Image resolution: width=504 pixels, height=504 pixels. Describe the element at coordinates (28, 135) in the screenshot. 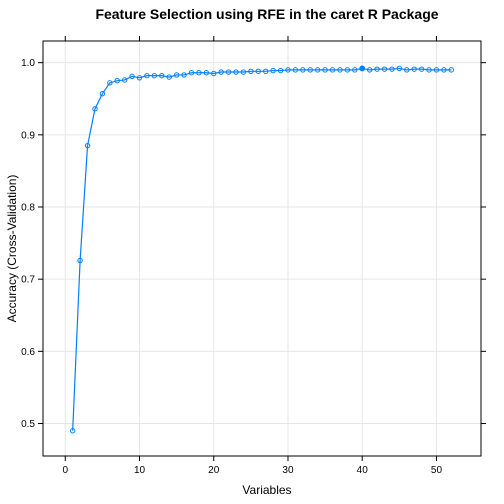

I see `y-tick-label: 0.9` at that location.